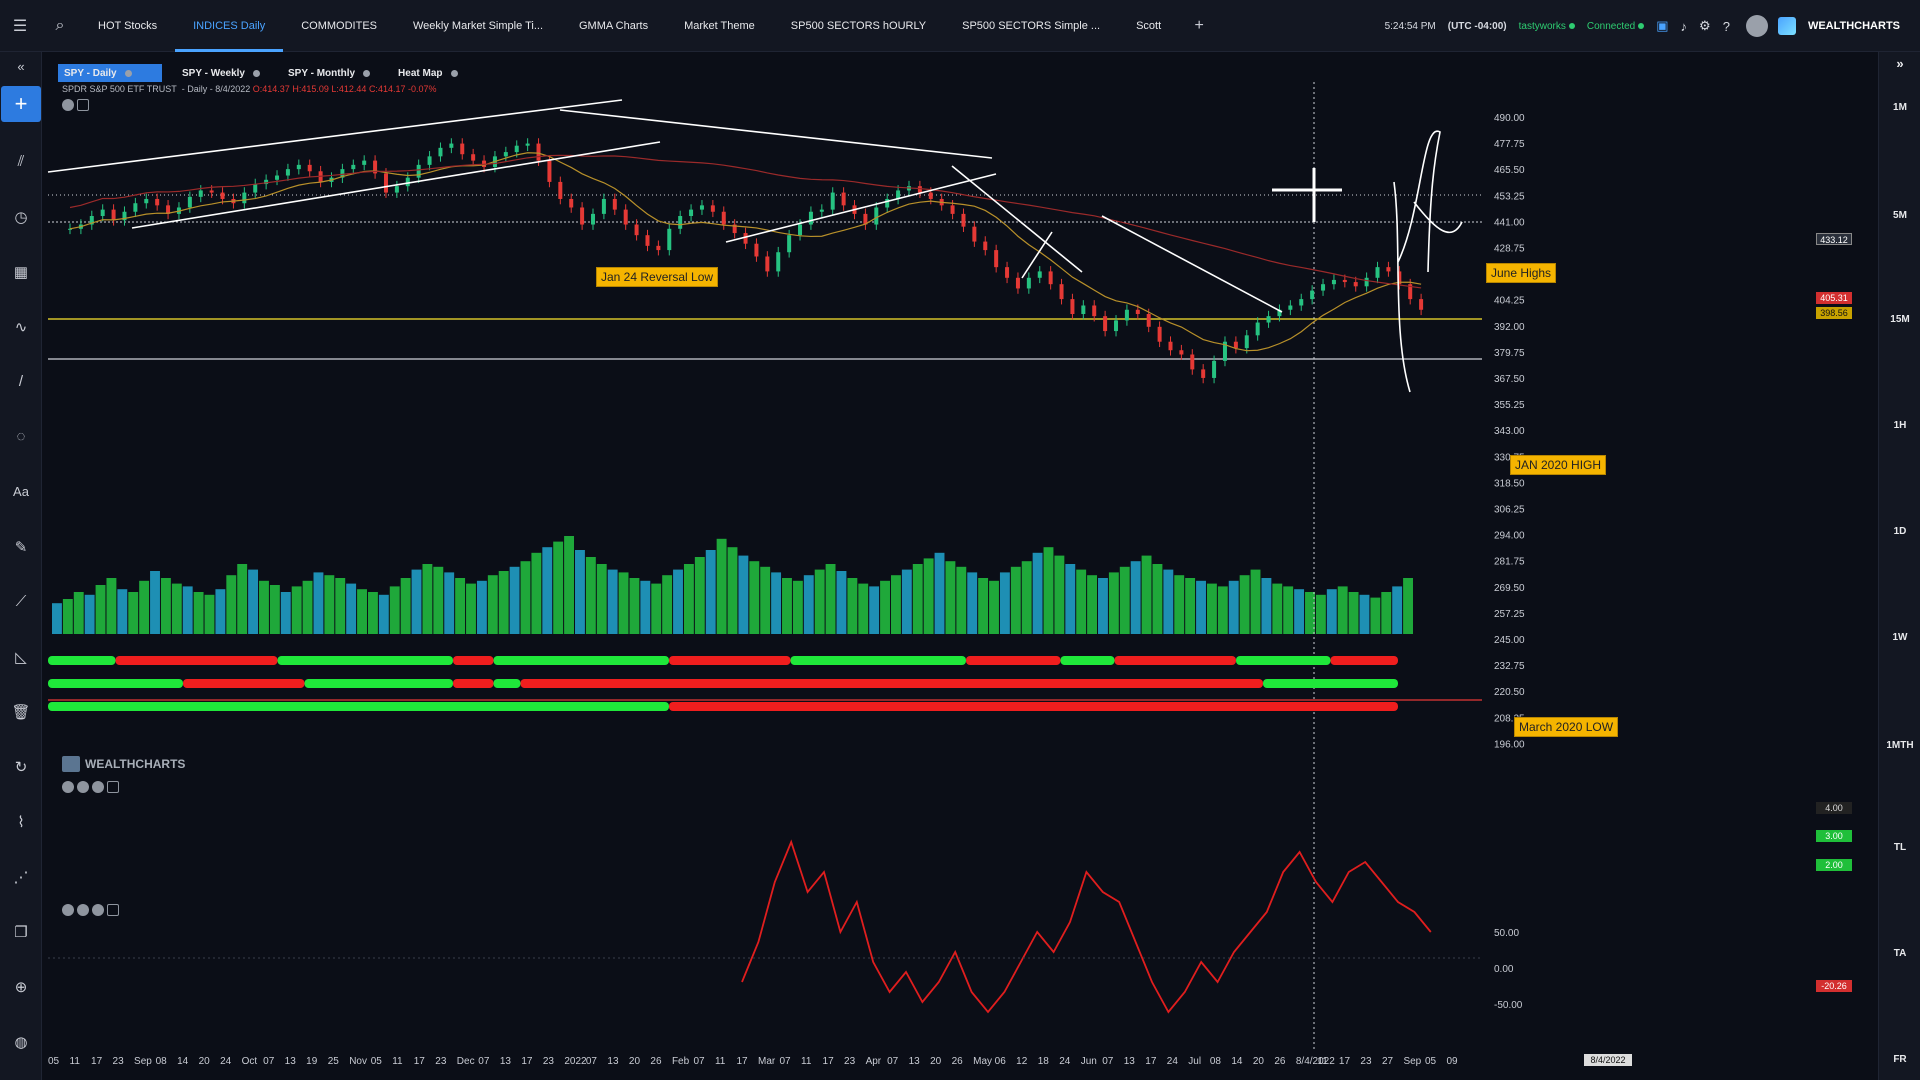  I want to click on annotation-jan2020-high: JAN 2020 HIGH, so click(1558, 465).